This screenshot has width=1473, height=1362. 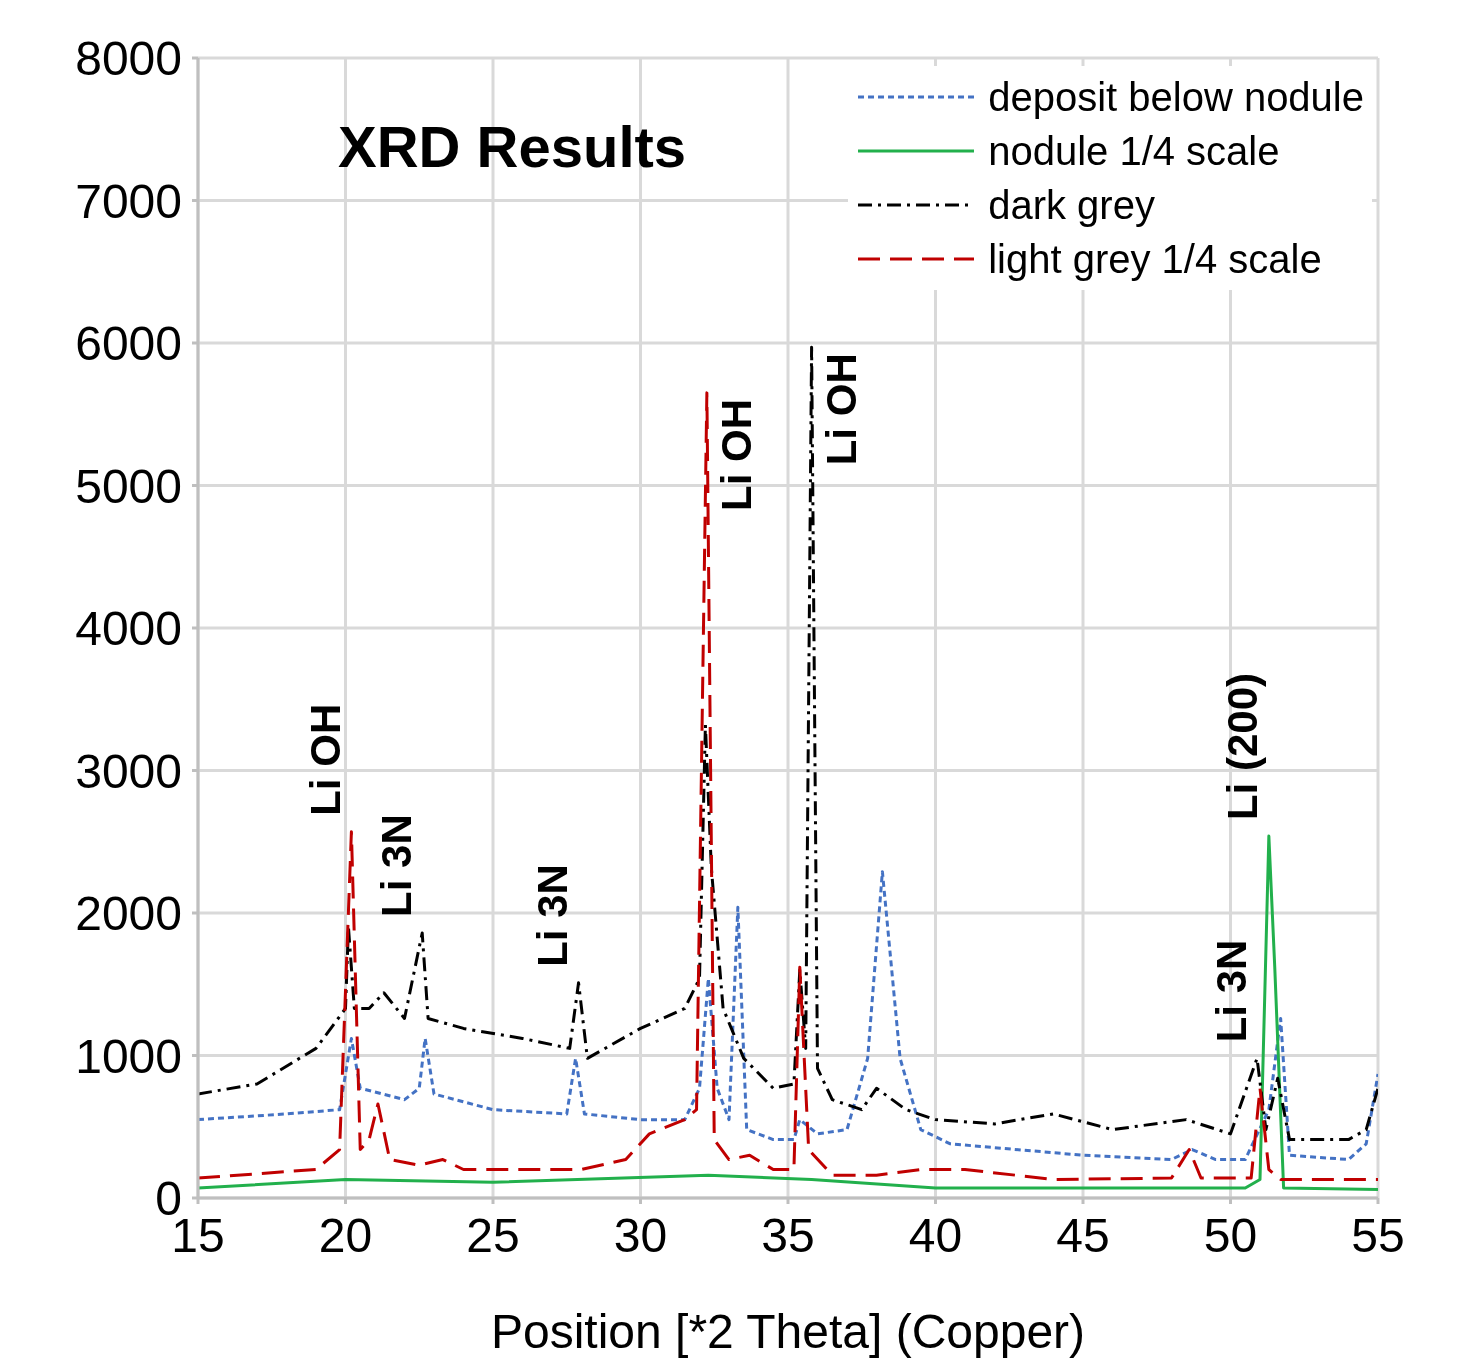 I want to click on y-tick-label: 3000, so click(x=128, y=771).